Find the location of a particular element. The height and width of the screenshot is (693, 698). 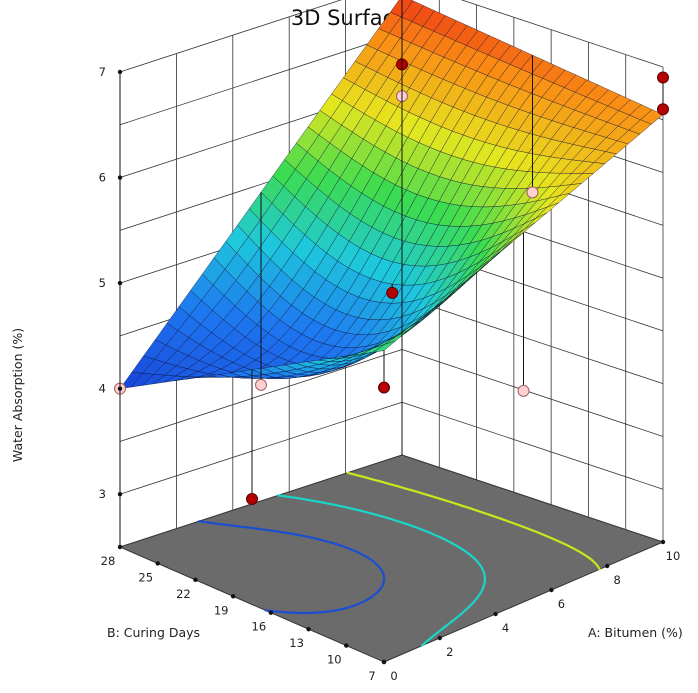

z-tick-label: 3 is located at coordinates (102, 494).